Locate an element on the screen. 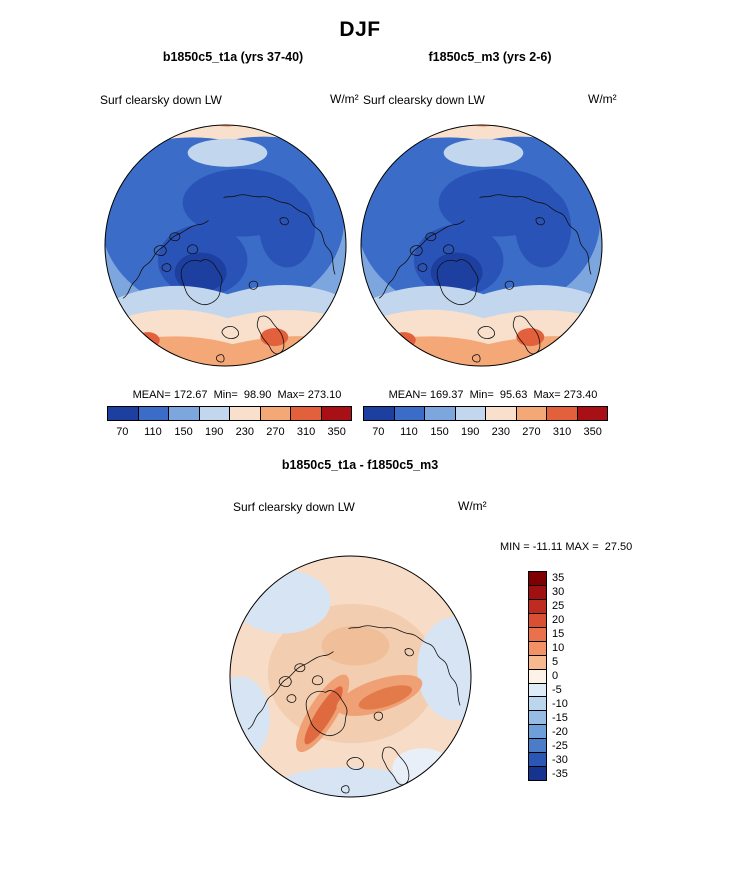 Image resolution: width=733 pixels, height=882 pixels. colorbar-tick-label: 10 is located at coordinates (558, 648).